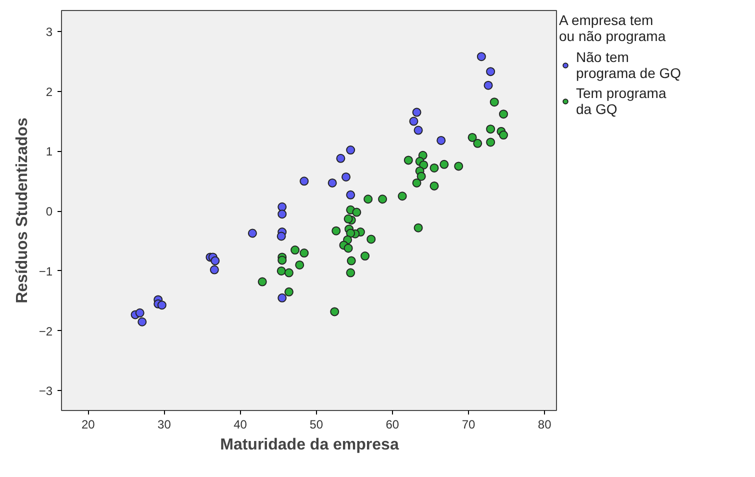  What do you see at coordinates (49, 151) in the screenshot?
I see `y-tick-label: 1` at bounding box center [49, 151].